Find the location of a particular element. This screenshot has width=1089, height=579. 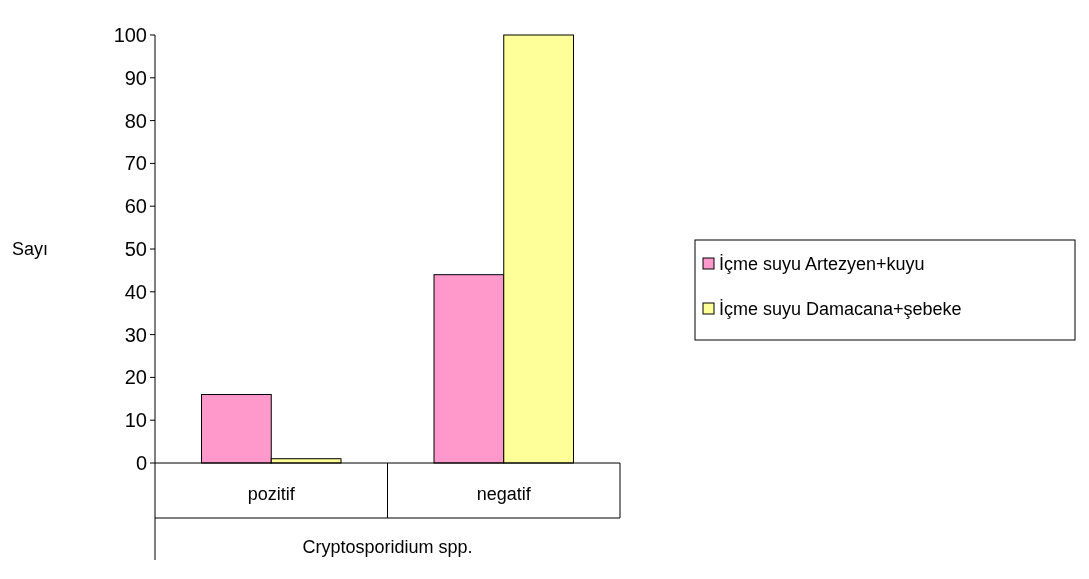

y-tick-label: 30 is located at coordinates (135, 334).